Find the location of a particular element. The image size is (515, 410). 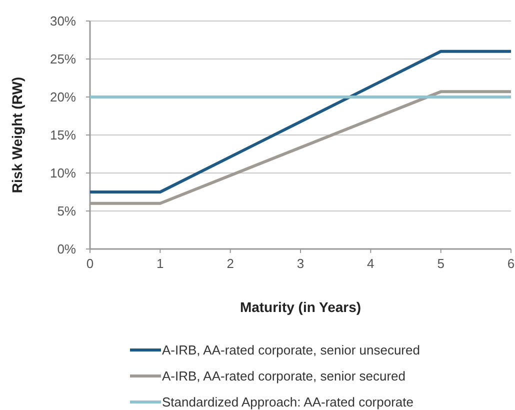

x-tick-label: 1 is located at coordinates (160, 263).